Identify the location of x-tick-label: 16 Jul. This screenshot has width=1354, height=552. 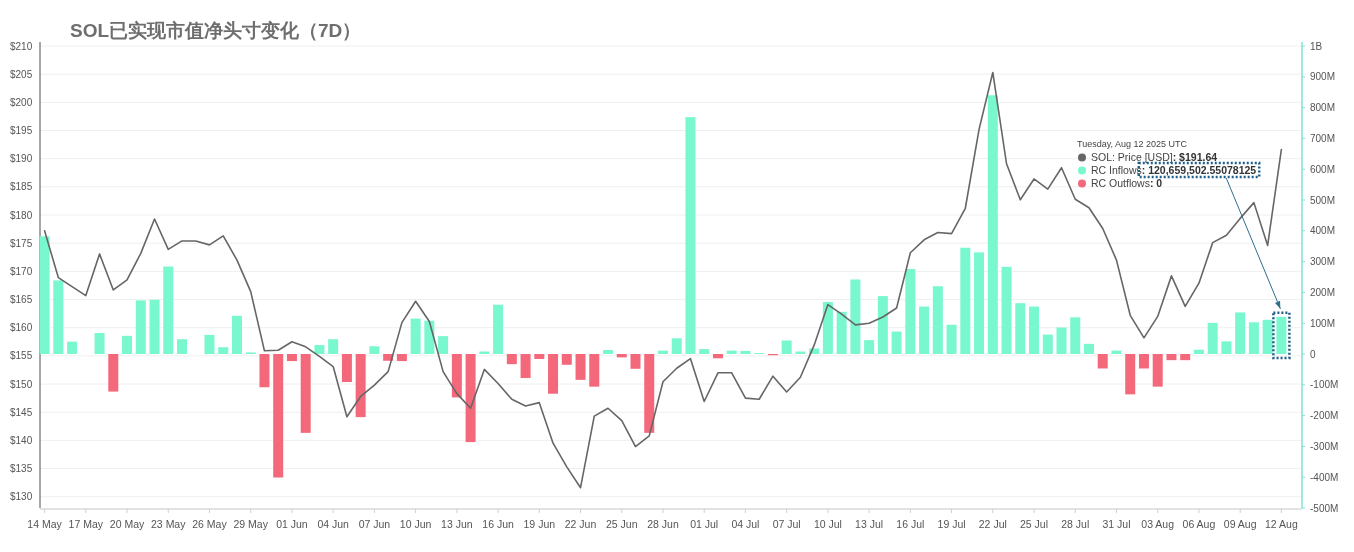
(910, 524).